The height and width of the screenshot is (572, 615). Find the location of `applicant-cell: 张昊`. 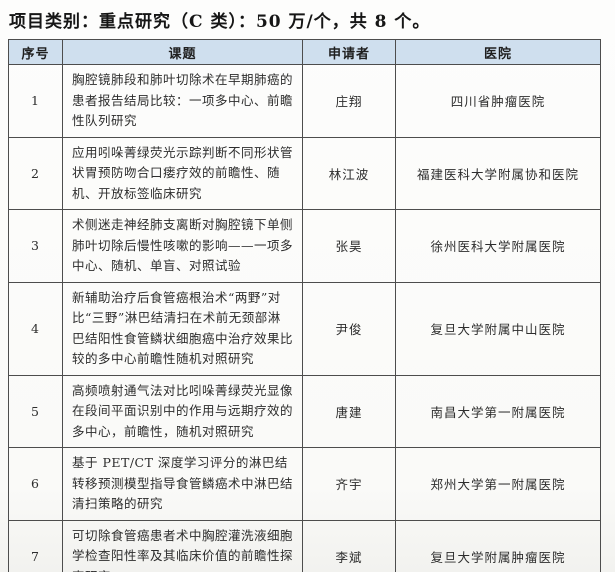

applicant-cell: 张昊 is located at coordinates (349, 246).